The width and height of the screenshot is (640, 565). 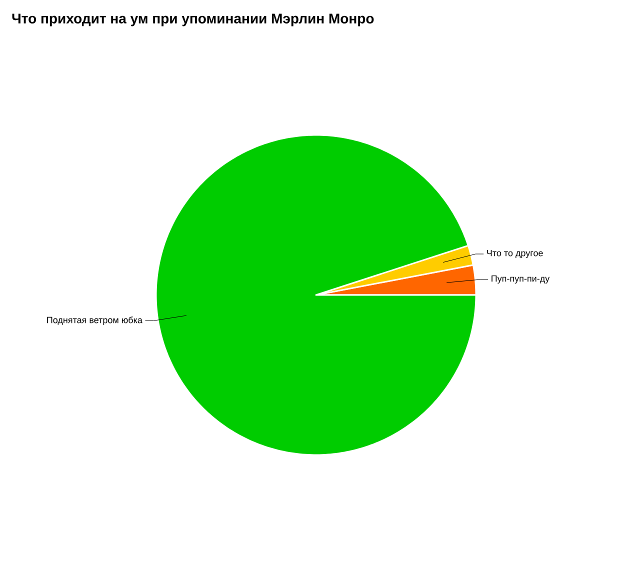 I want to click on slice-label: Пуп-пуп-пи-ду, so click(x=521, y=279).